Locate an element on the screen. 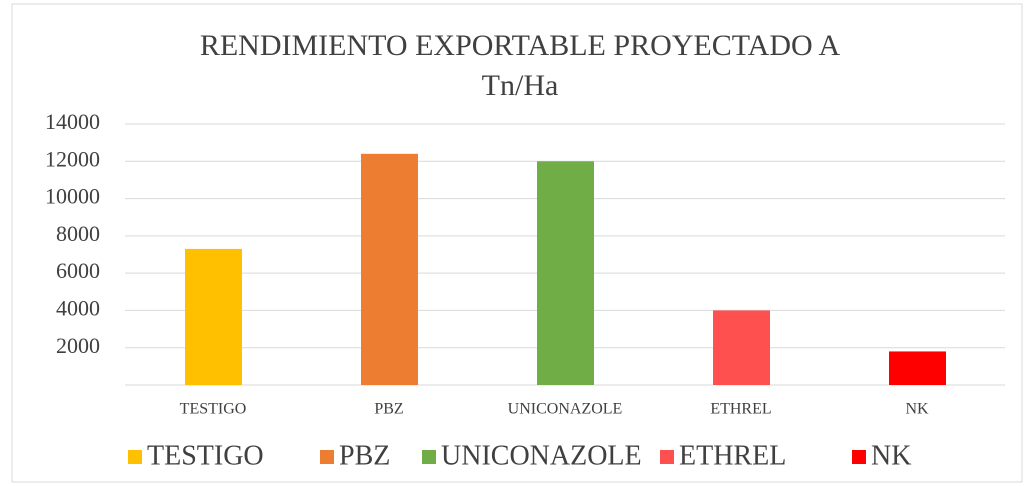 The height and width of the screenshot is (486, 1027). chart-title: RENDIMIENTO EXPORTABLE PROYECTADO A is located at coordinates (520, 45).